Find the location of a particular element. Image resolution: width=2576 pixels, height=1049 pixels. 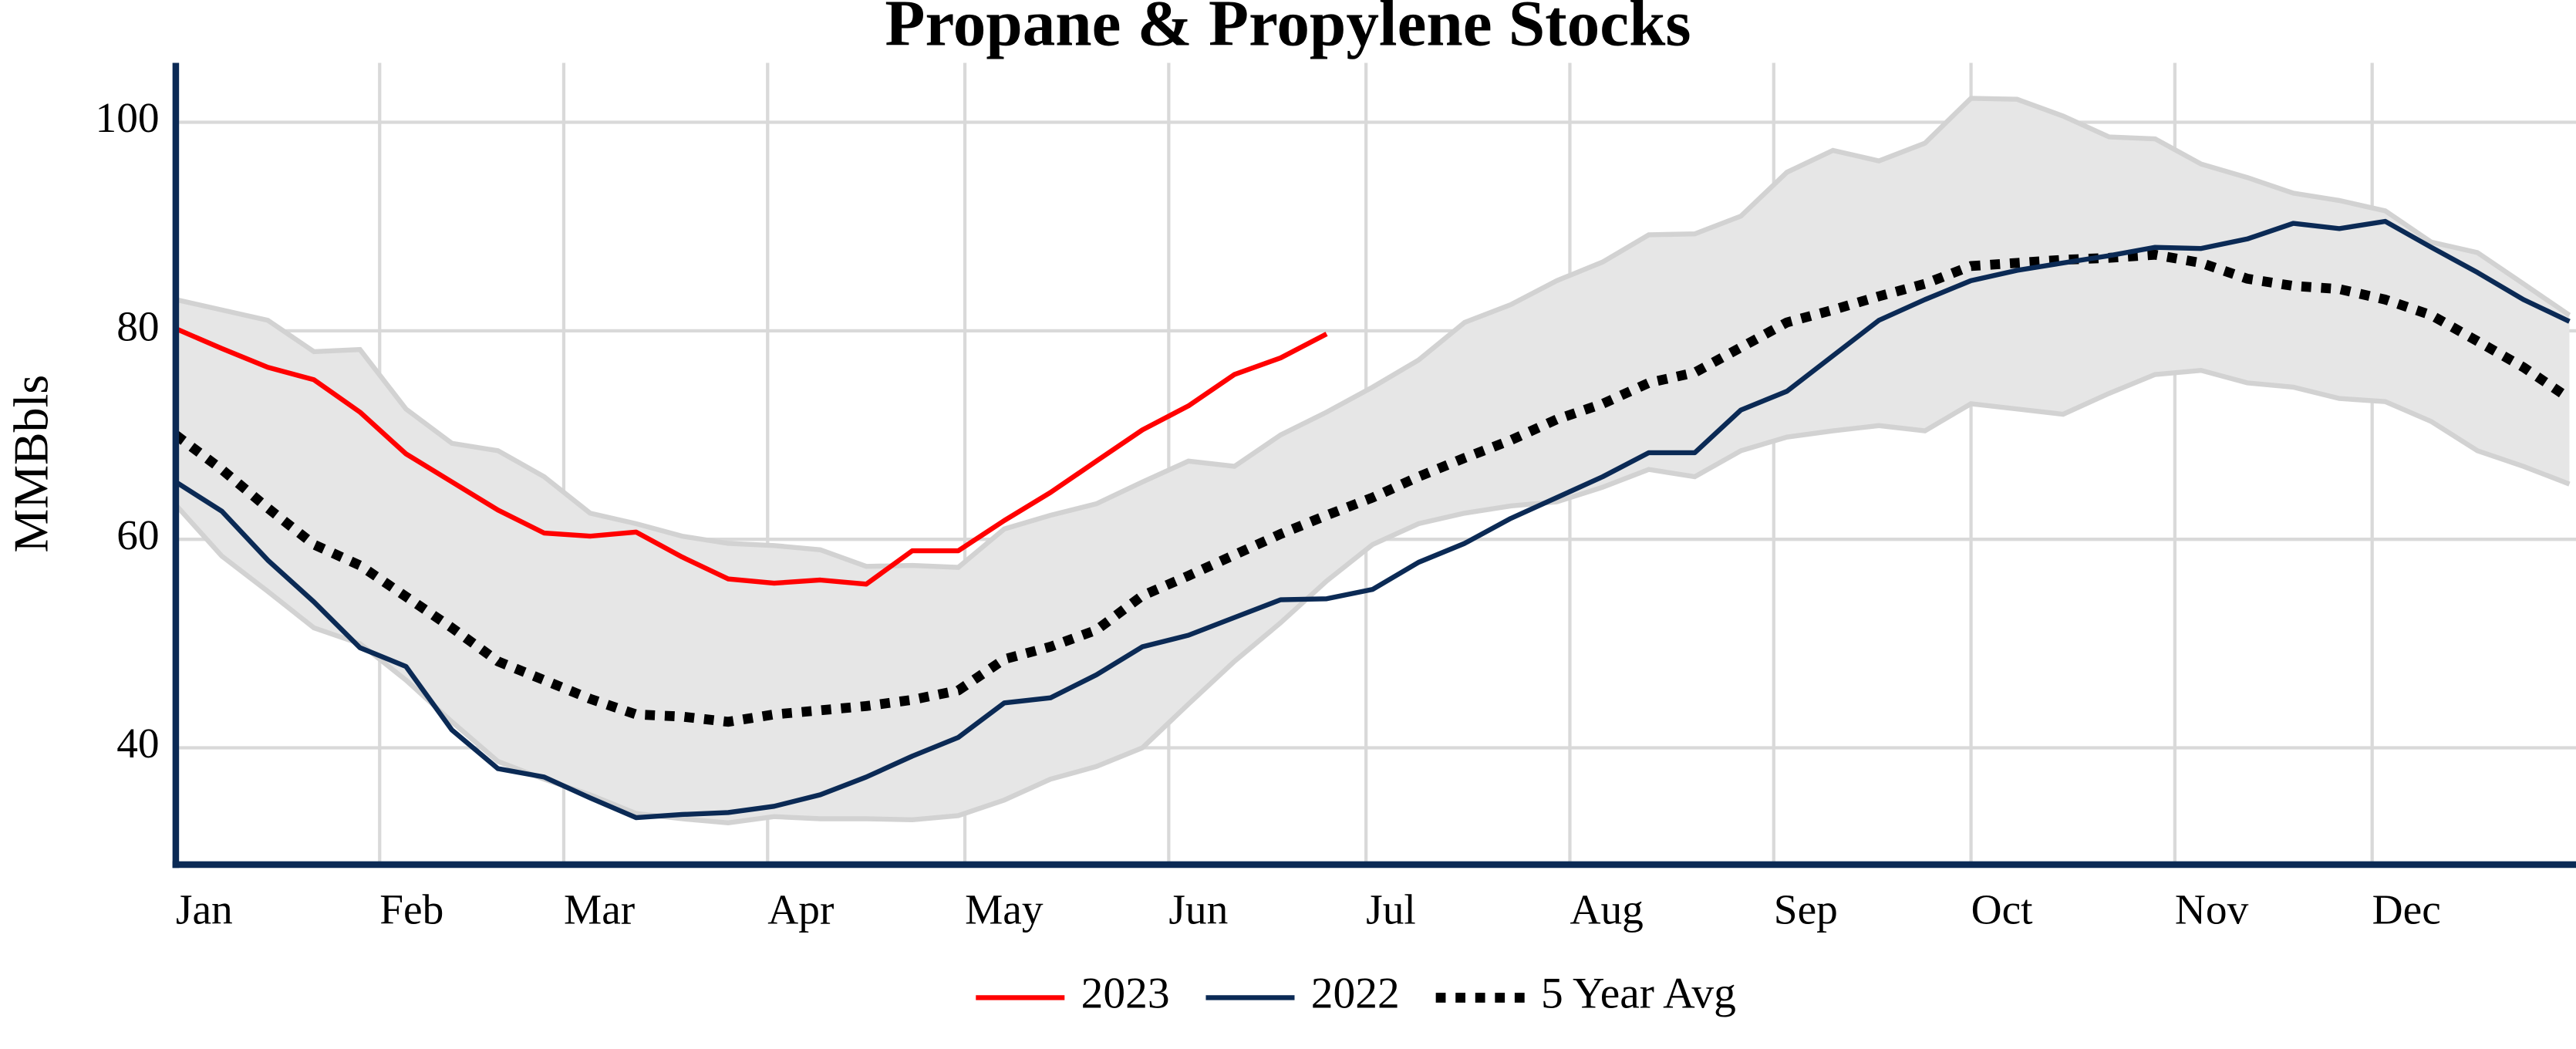

y-tick-label: 40 is located at coordinates (137, 743).